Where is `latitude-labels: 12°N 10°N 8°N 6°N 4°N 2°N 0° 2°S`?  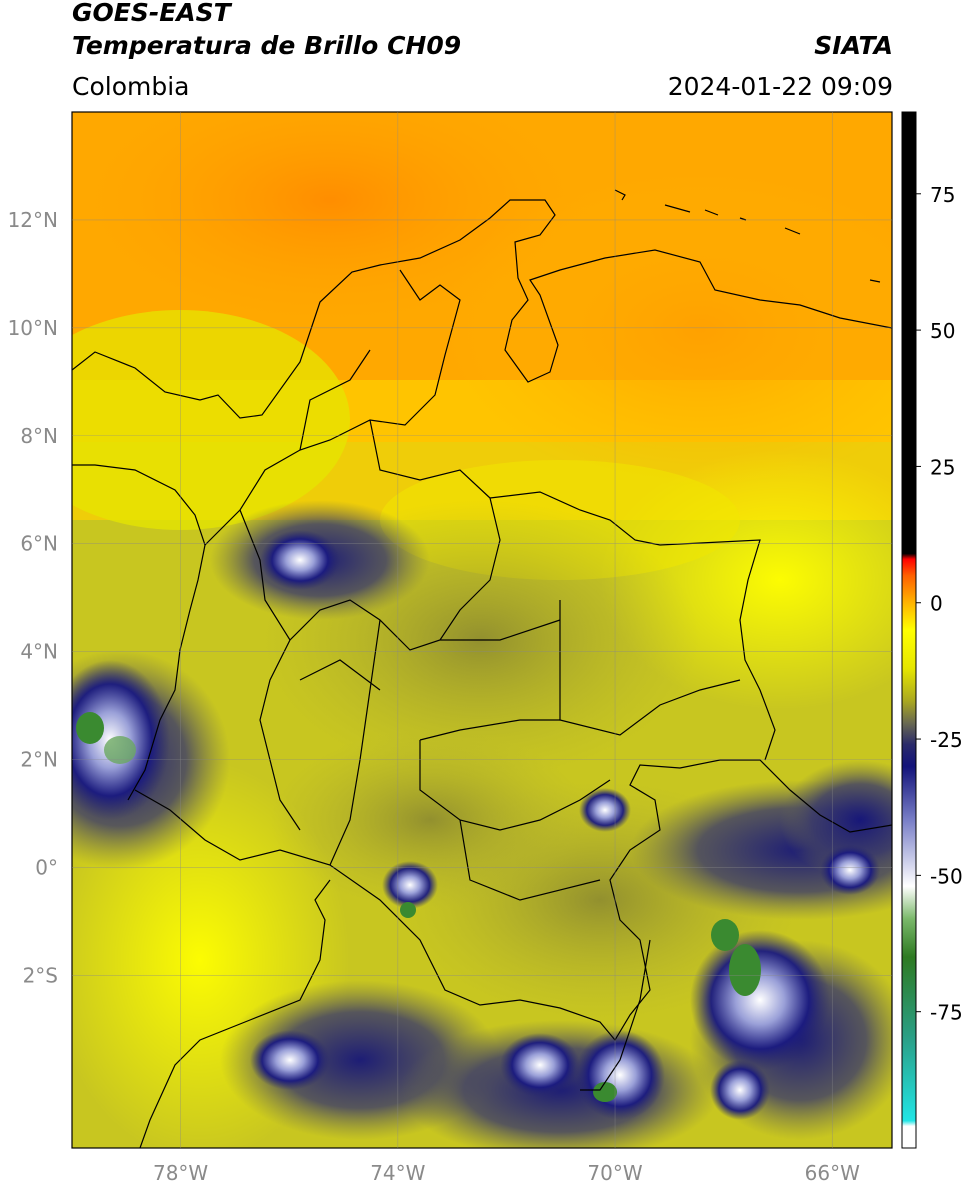 latitude-labels: 12°N 10°N 8°N 6°N 4°N 2°N 0° 2°S is located at coordinates (33, 597).